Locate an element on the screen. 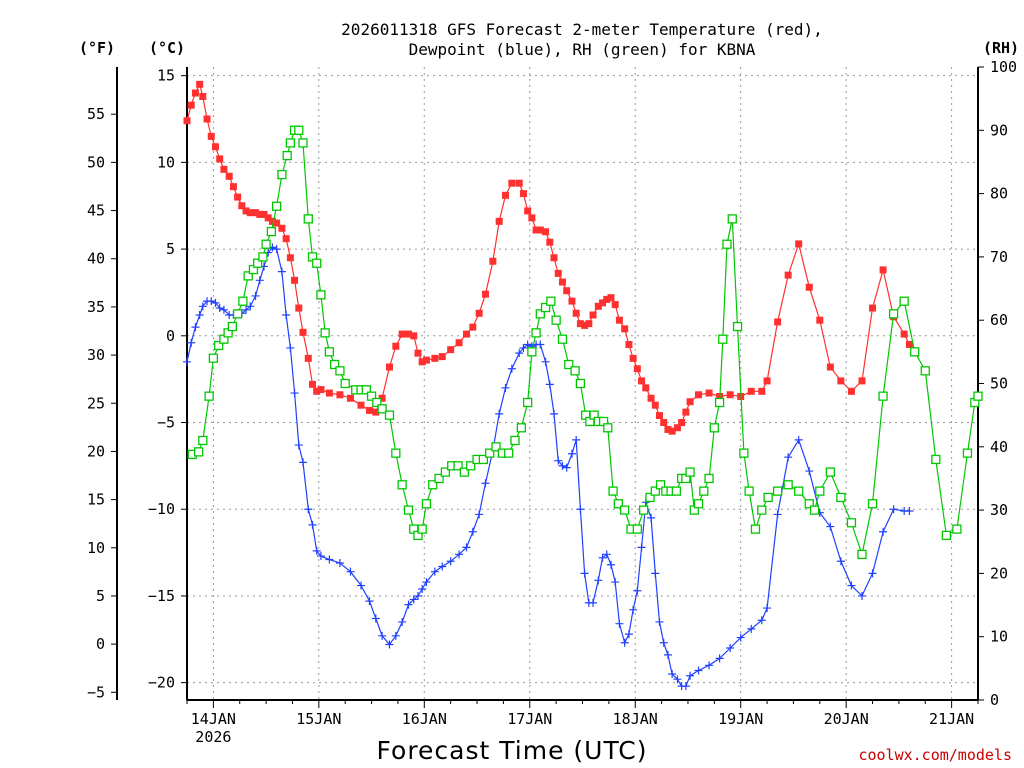  tick-label-fahrenheit: 20 is located at coordinates (96, 451).